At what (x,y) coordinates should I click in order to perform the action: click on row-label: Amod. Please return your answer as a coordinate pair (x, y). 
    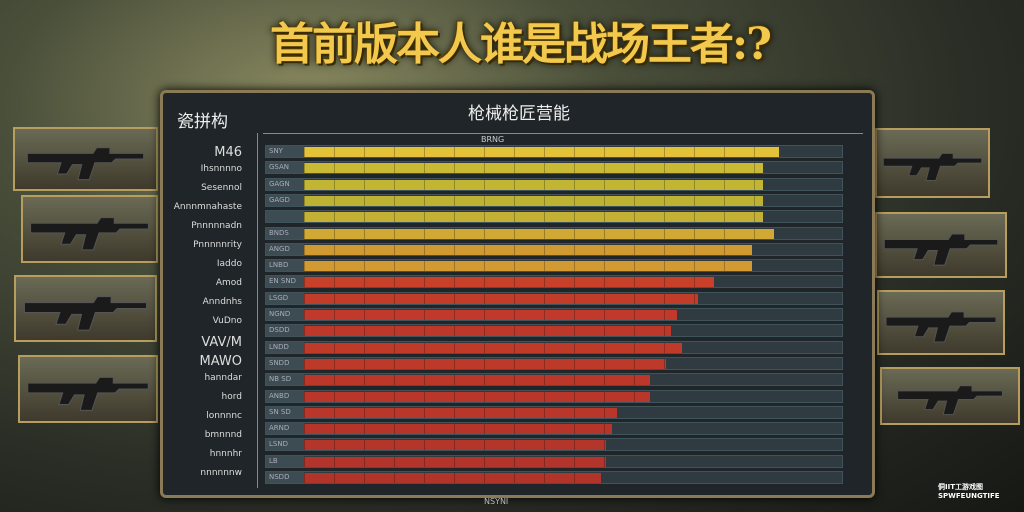
    Looking at the image, I should click on (228, 283).